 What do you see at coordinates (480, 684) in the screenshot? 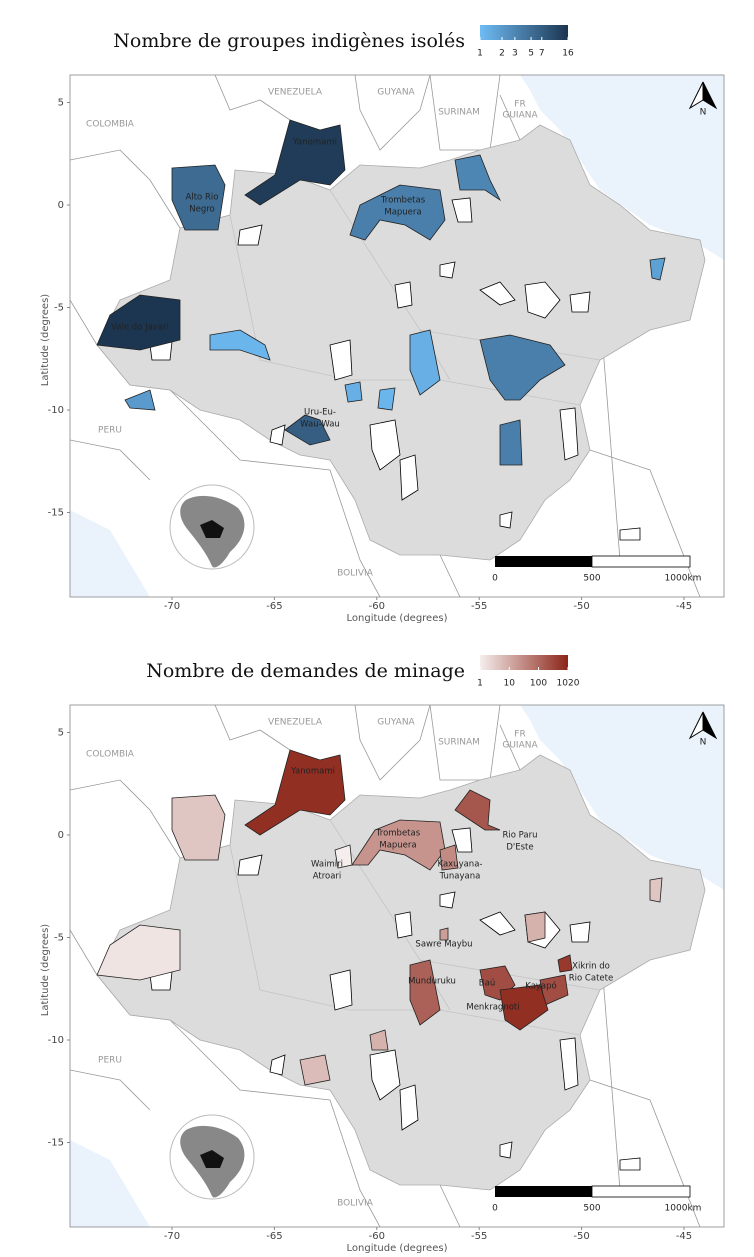
I see `legend-tick-label: 1` at bounding box center [480, 684].